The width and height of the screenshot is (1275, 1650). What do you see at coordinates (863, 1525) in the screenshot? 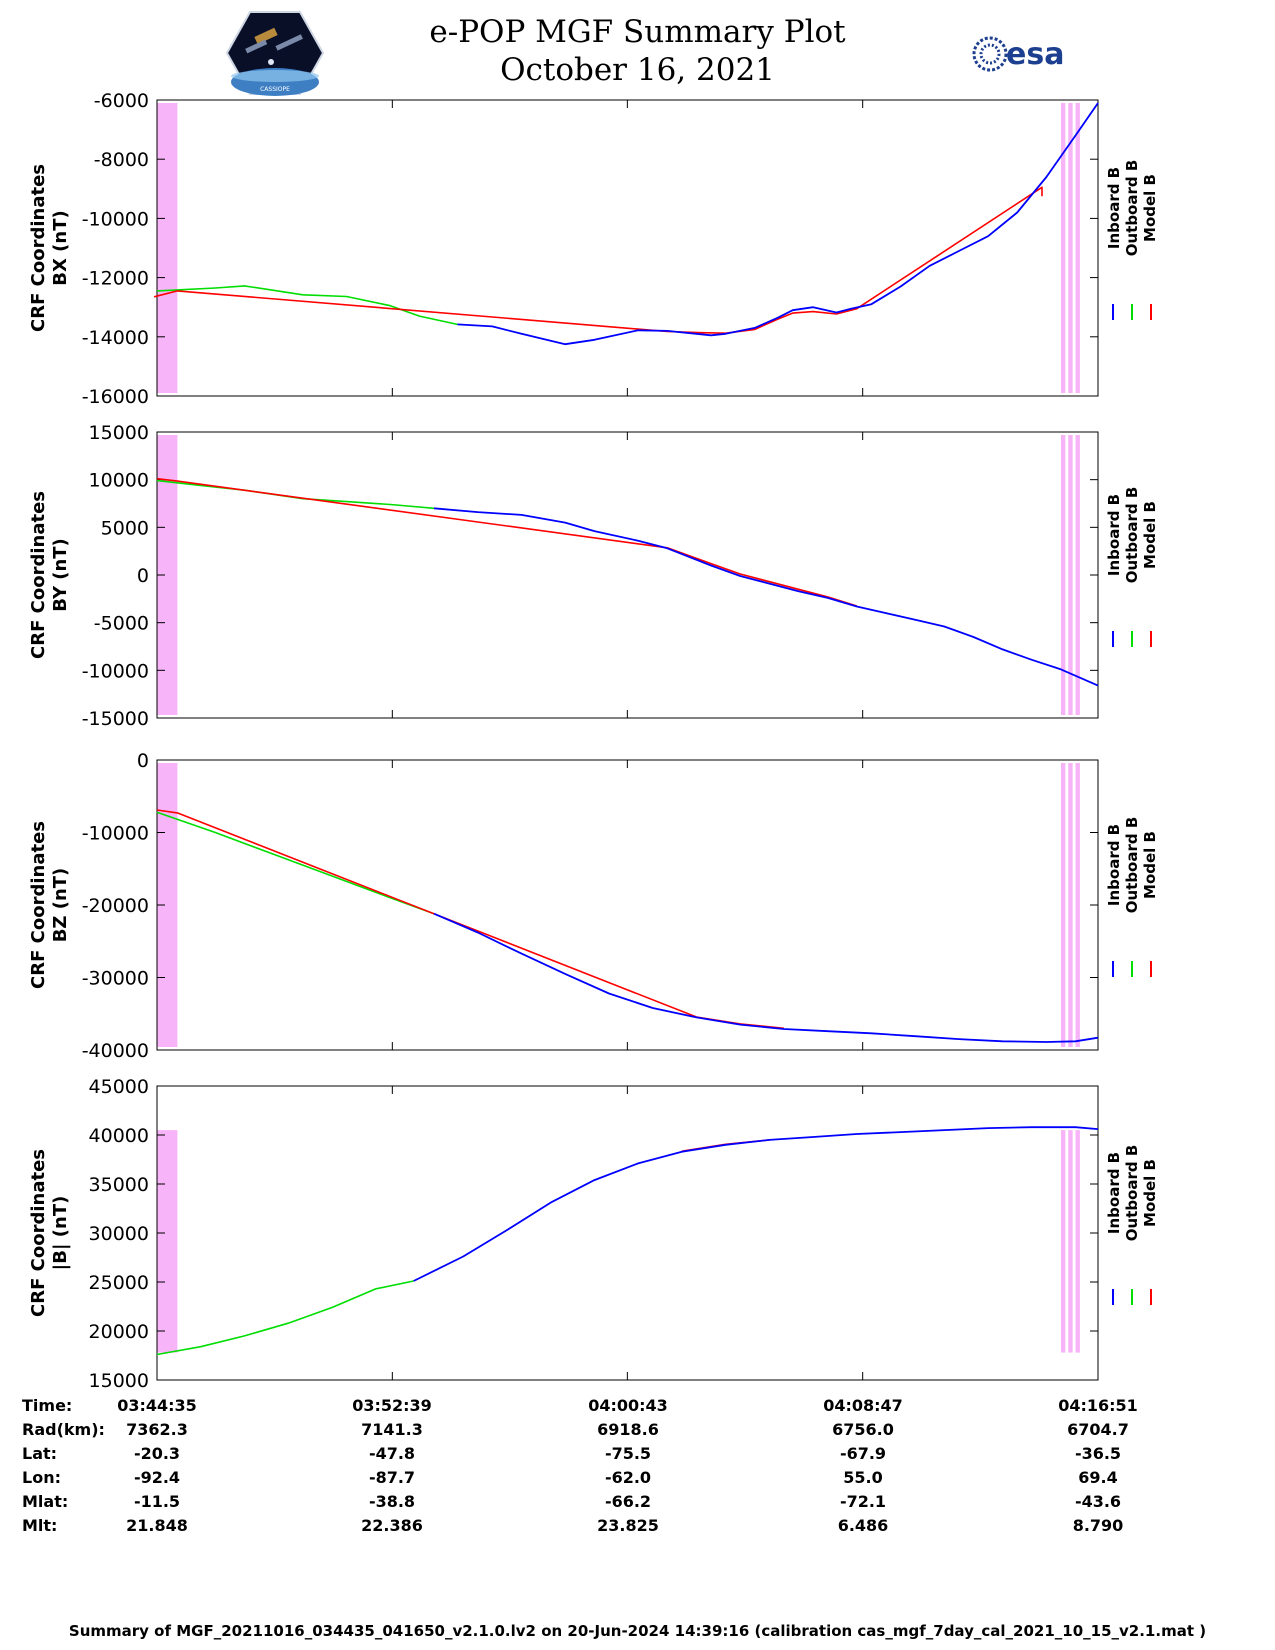
I see `ephemeris-cell: 6.486` at bounding box center [863, 1525].